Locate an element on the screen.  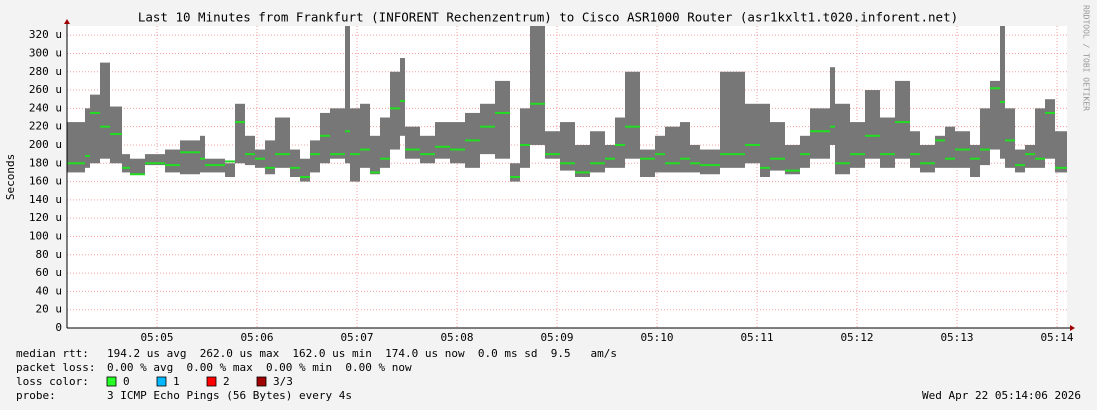
x-tick-label: 05:14 is located at coordinates (1056, 337).